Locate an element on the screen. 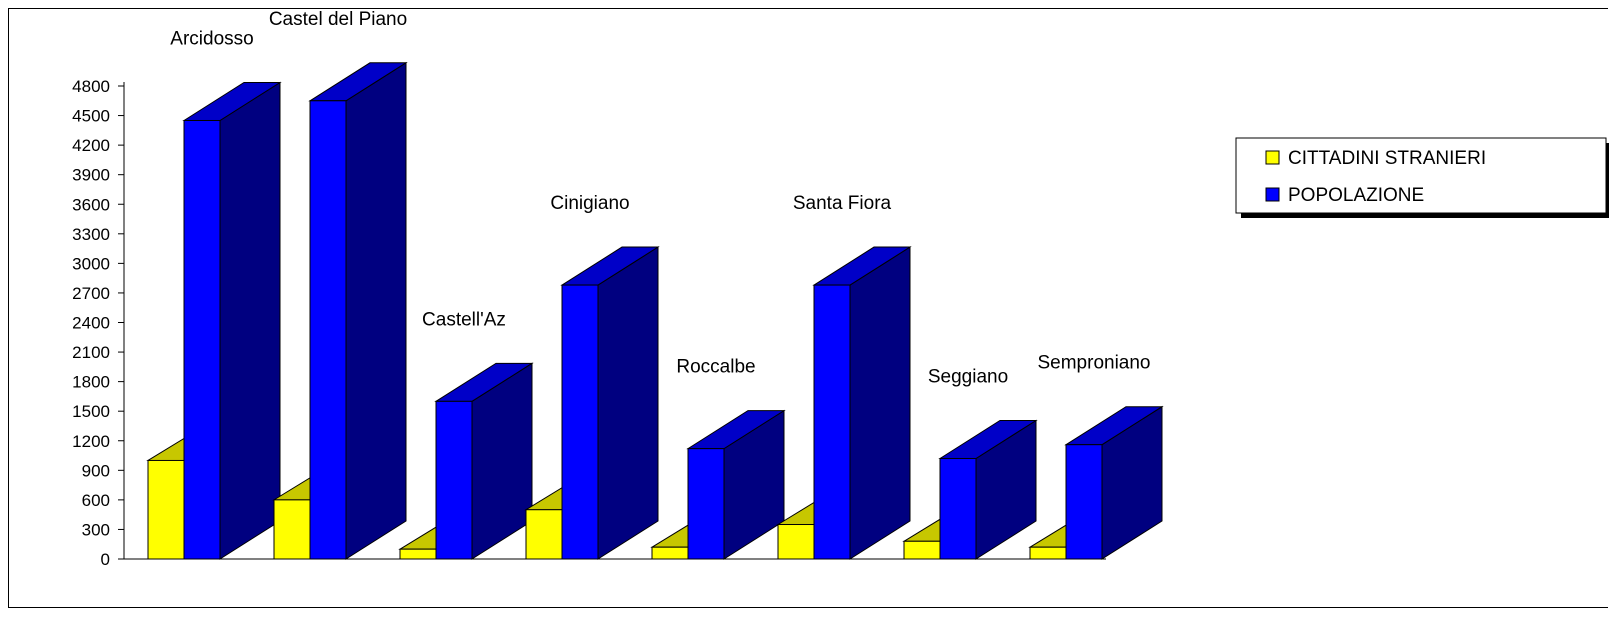  legend-box is located at coordinates (1421, 175).